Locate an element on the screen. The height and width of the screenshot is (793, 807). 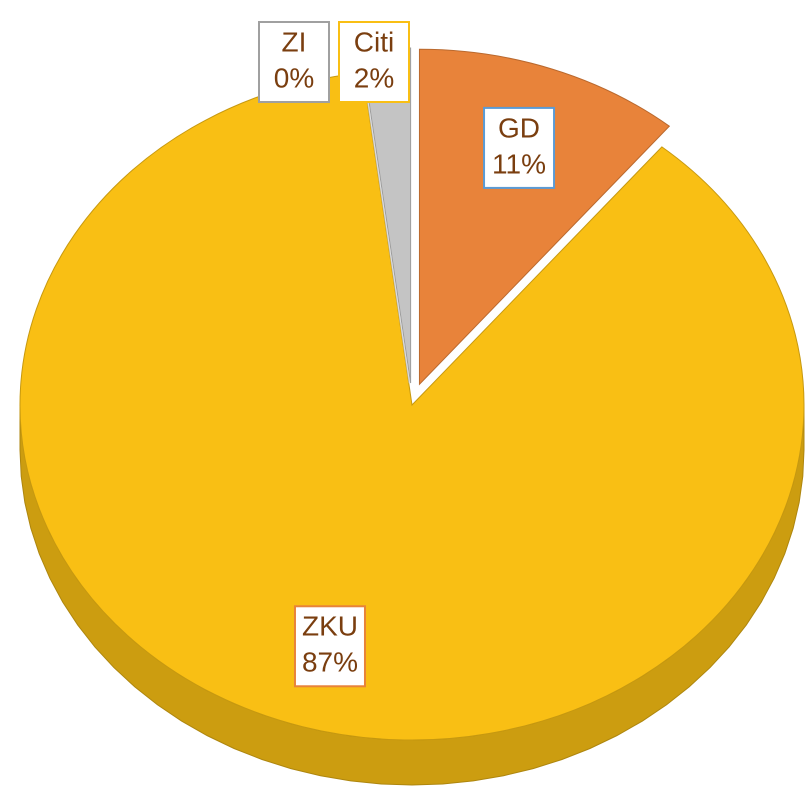
label-value: 2% is located at coordinates (374, 77).